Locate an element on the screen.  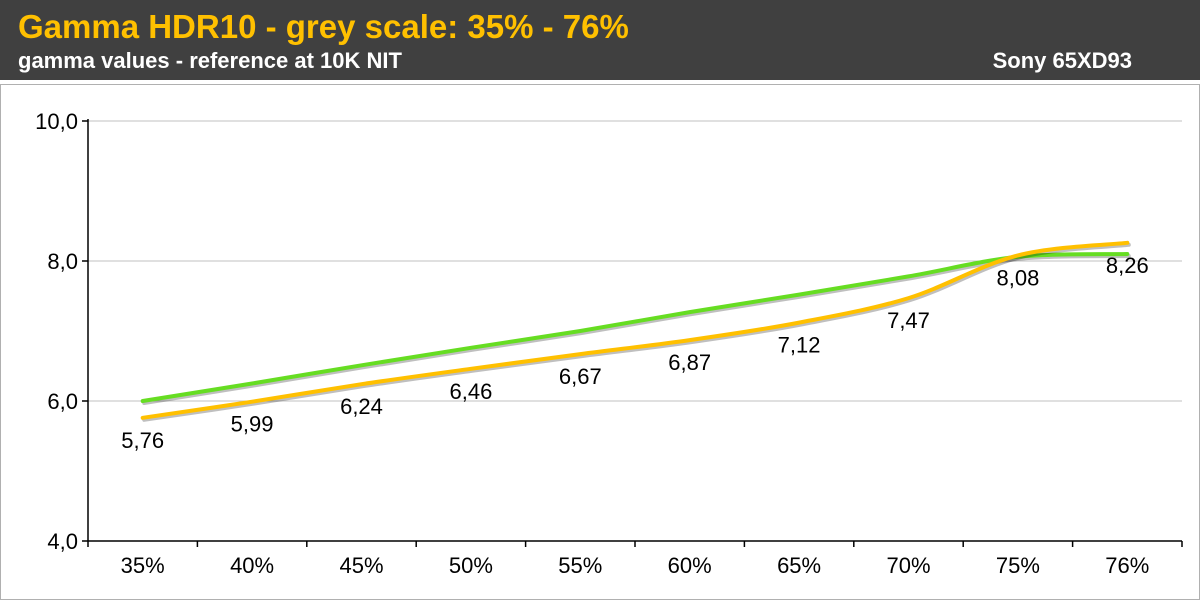
data-label-2: 6,24 is located at coordinates (361, 406).